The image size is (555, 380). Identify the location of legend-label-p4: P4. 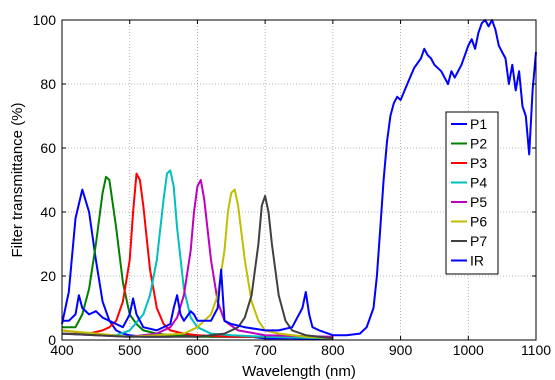
(478, 183).